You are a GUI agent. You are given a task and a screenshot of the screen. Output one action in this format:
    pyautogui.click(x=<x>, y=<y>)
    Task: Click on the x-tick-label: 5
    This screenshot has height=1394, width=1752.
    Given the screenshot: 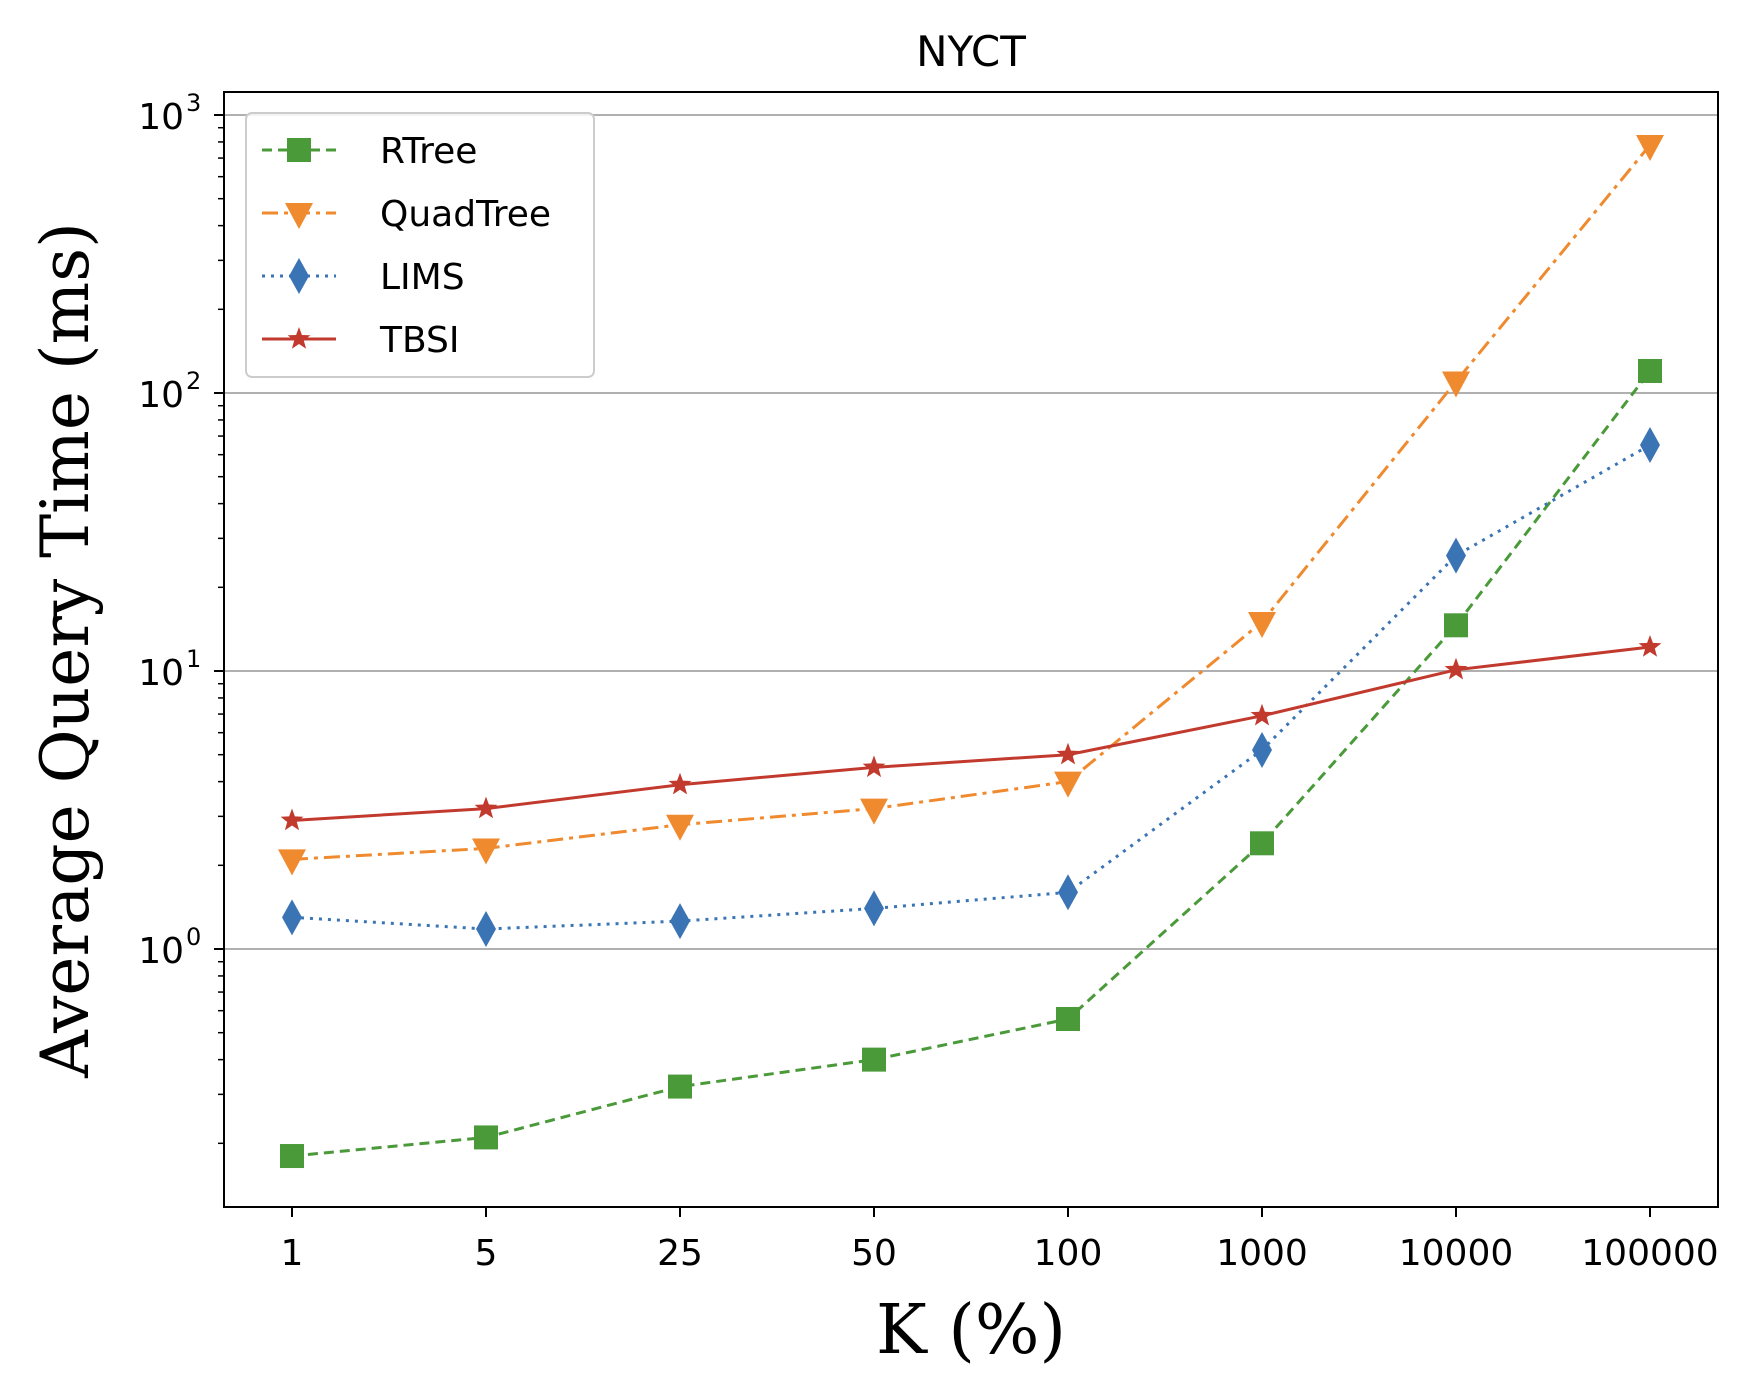 What is the action you would take?
    pyautogui.click(x=486, y=1253)
    